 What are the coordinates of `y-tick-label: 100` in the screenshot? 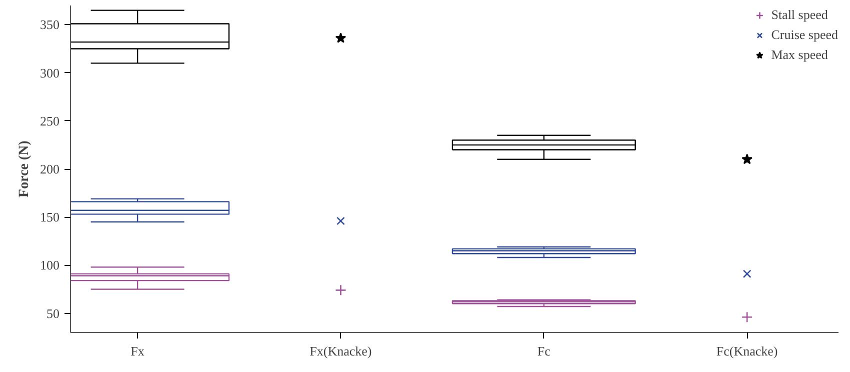 It's located at (50, 265).